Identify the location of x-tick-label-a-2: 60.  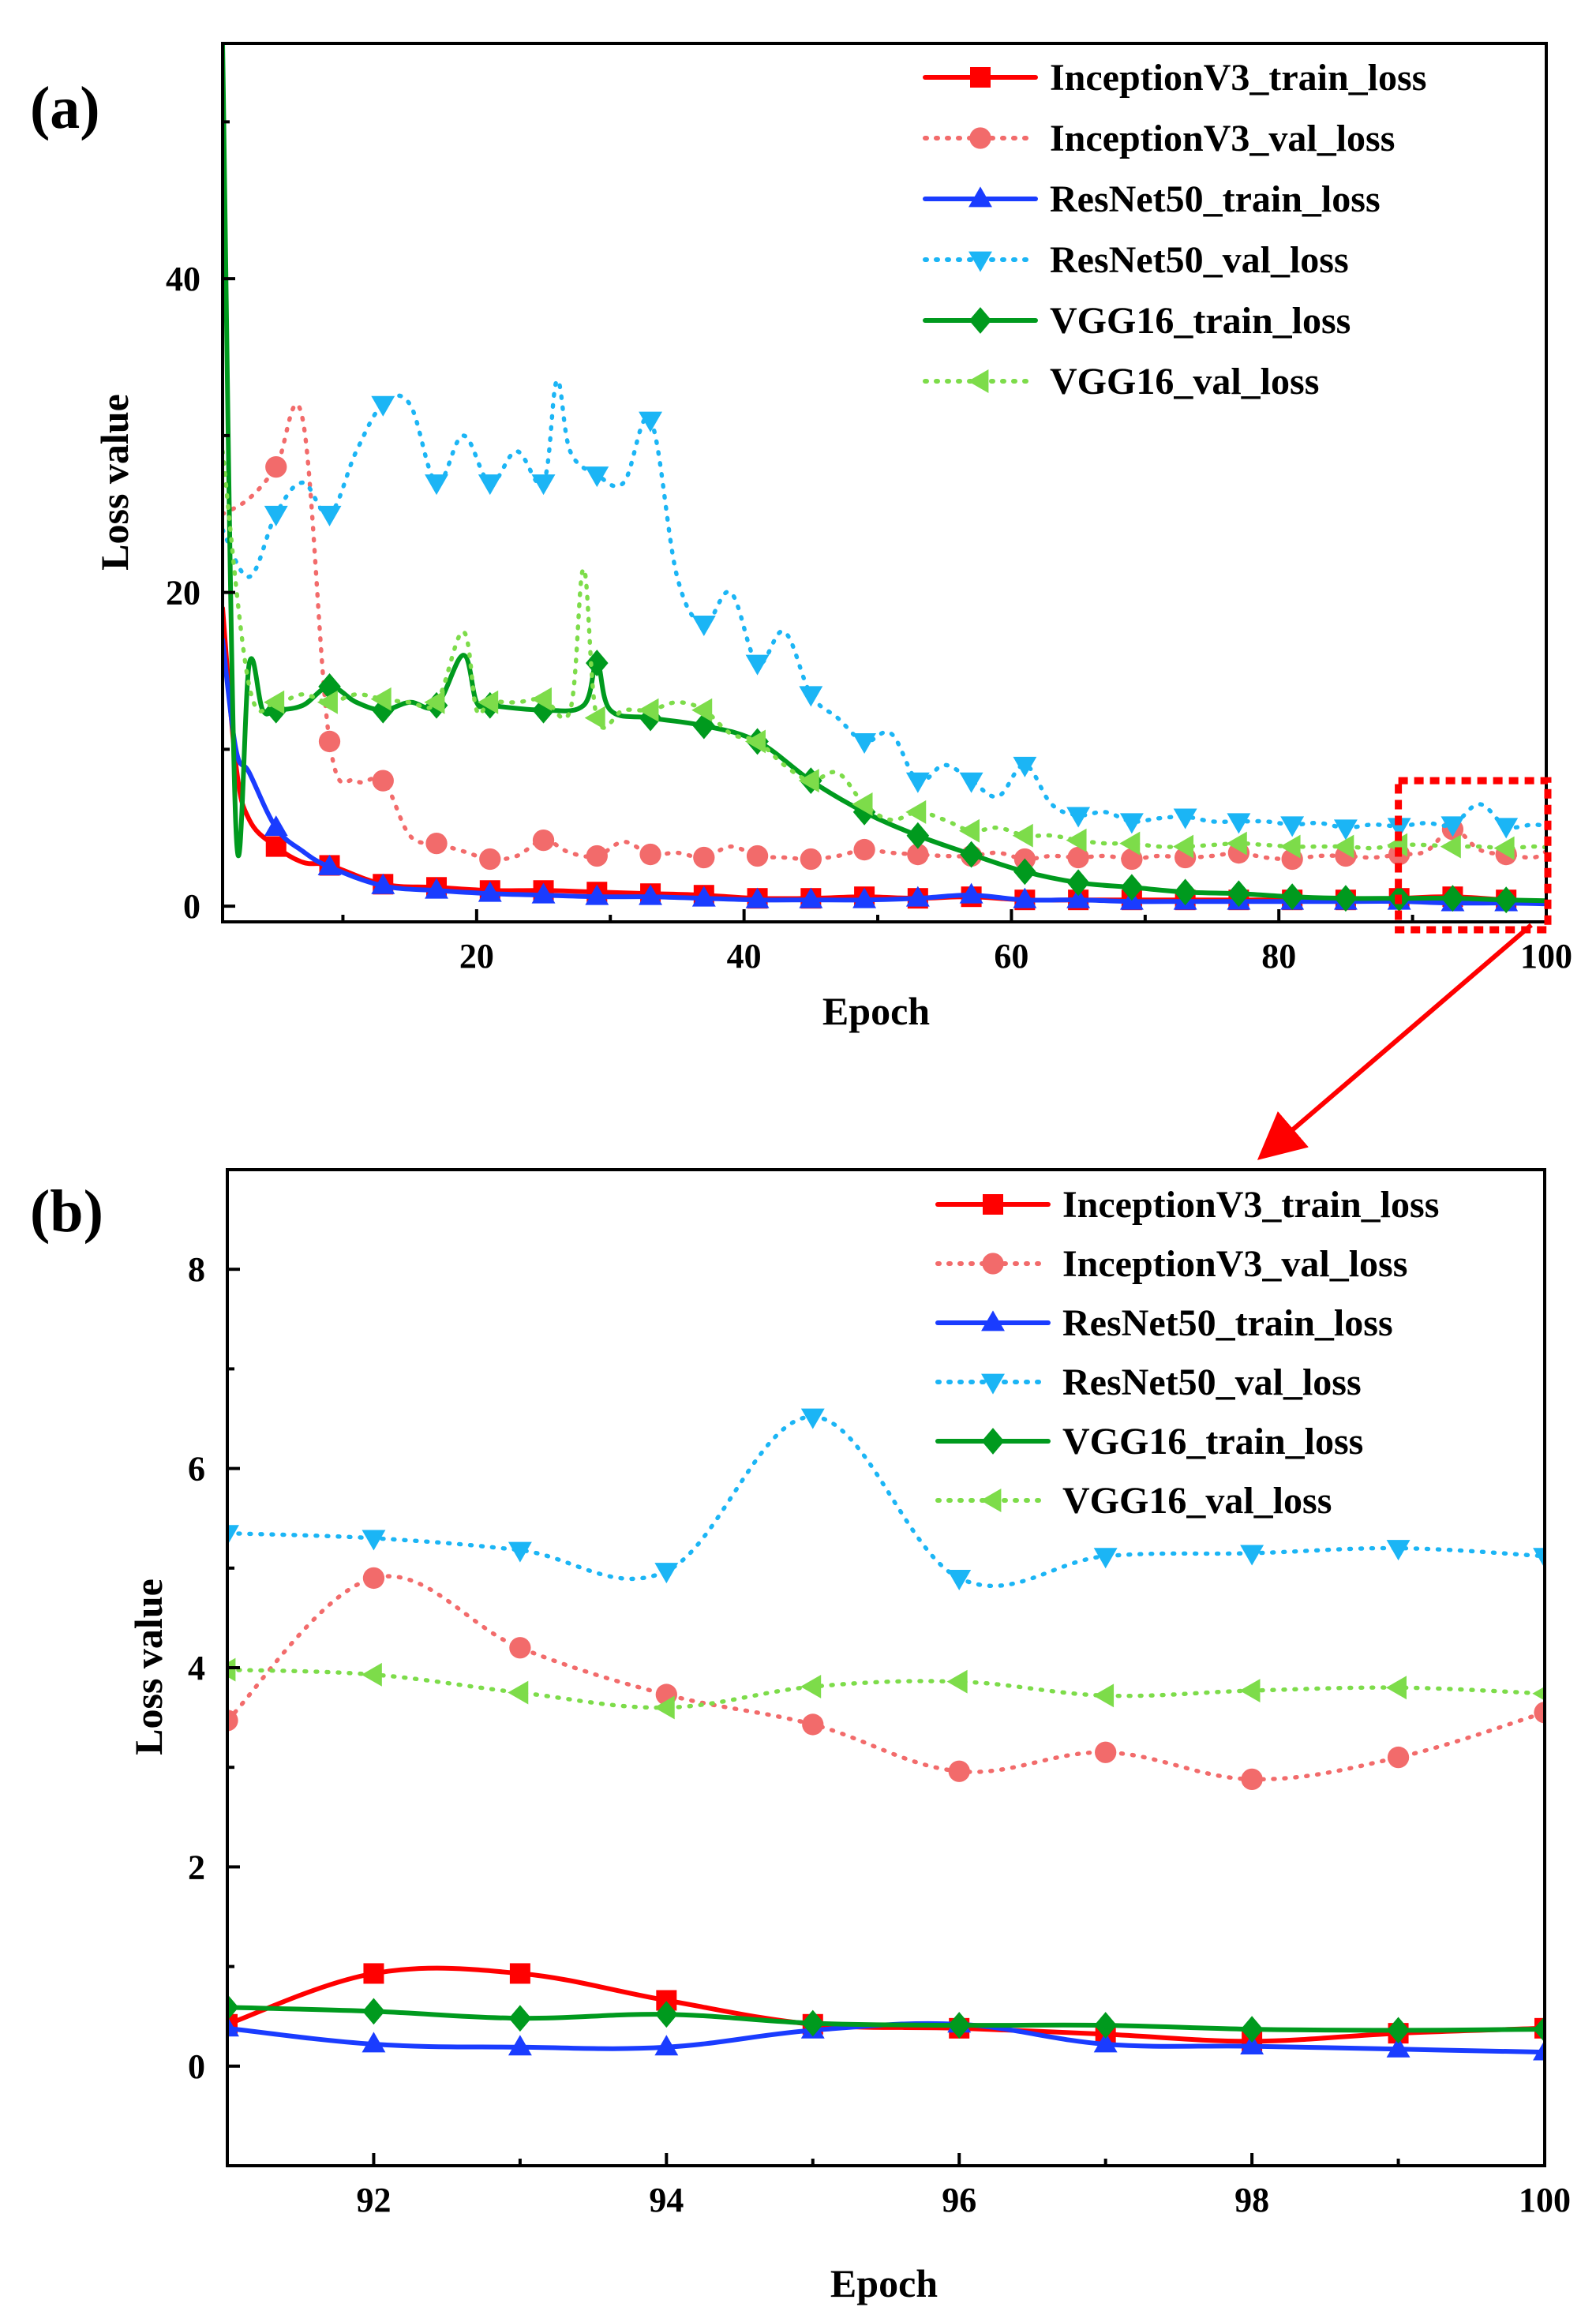
(1011, 957).